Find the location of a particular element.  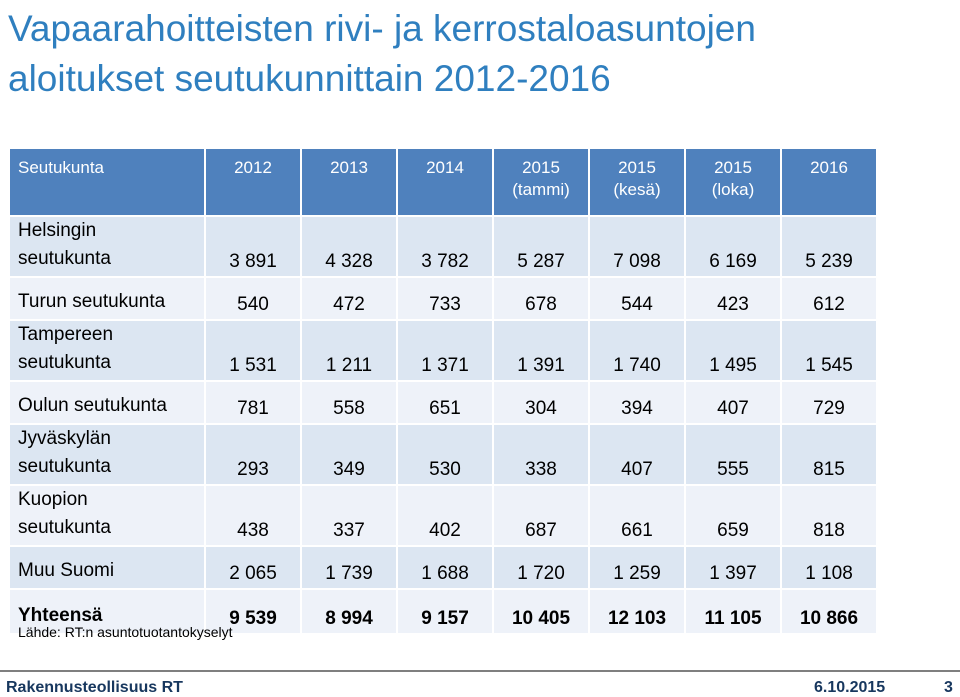

cell: 10 405 is located at coordinates (540, 610).